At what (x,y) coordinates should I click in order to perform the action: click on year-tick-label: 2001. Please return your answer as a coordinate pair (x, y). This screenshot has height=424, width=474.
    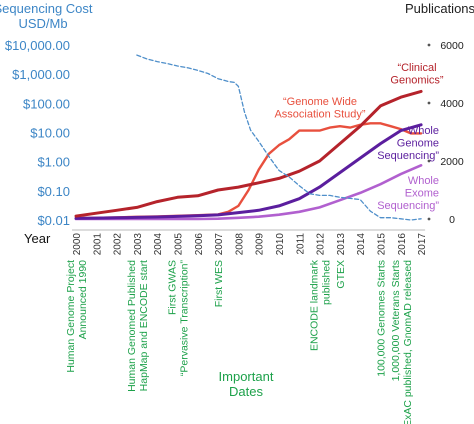
    Looking at the image, I should click on (97, 244).